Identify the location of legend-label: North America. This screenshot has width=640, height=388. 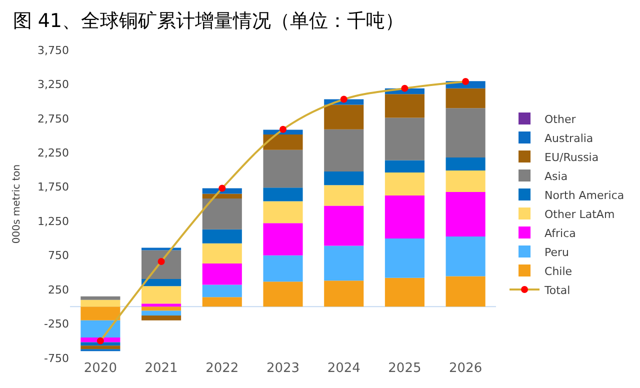
(584, 195).